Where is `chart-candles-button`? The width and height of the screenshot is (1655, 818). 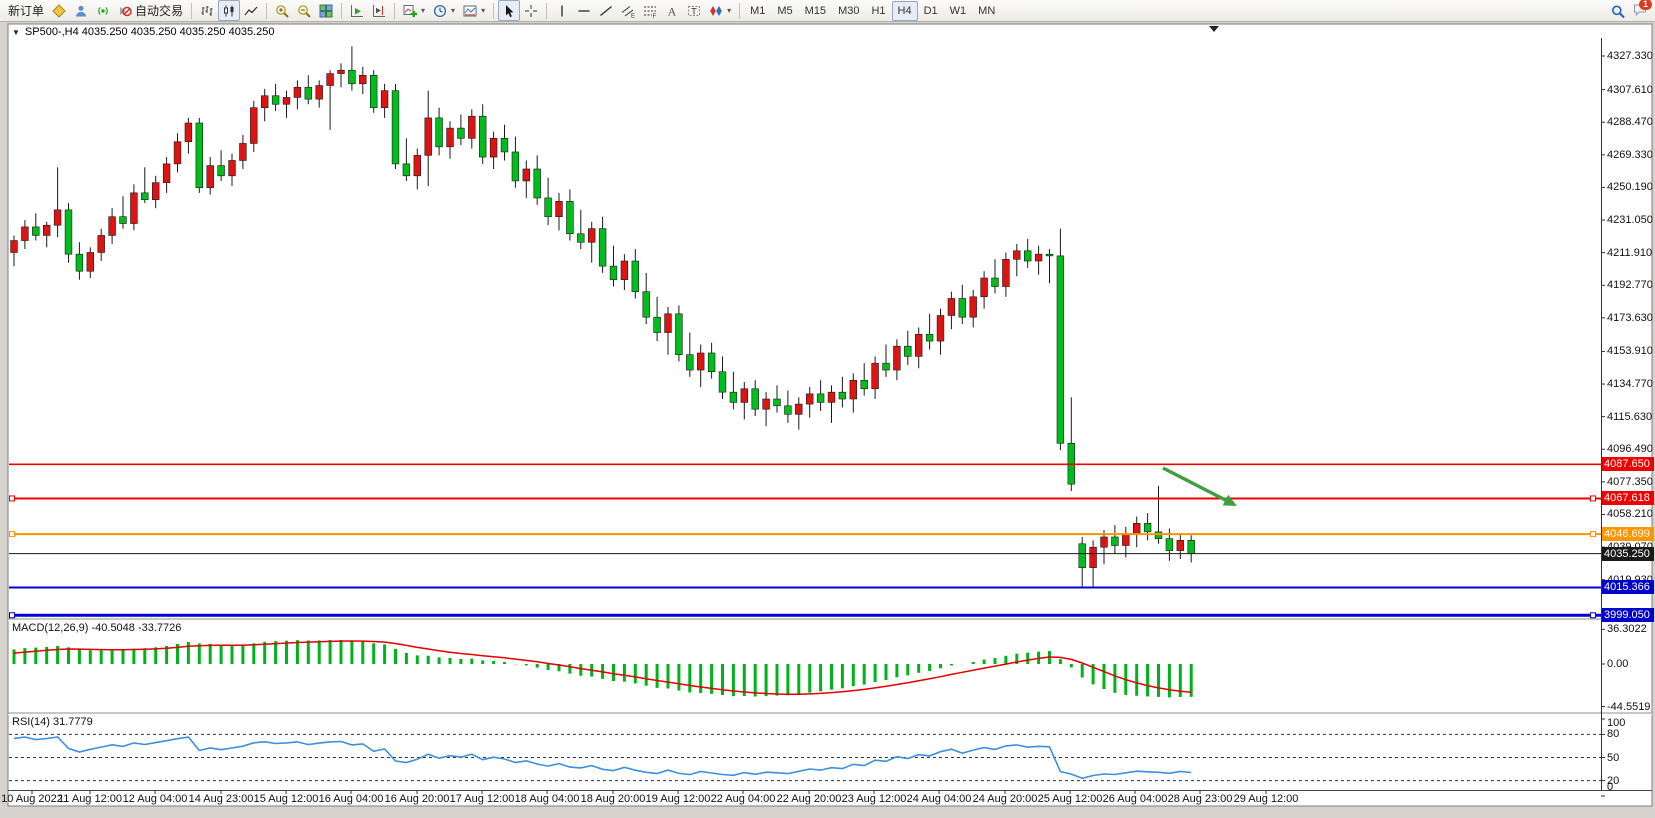
chart-candles-button is located at coordinates (229, 10).